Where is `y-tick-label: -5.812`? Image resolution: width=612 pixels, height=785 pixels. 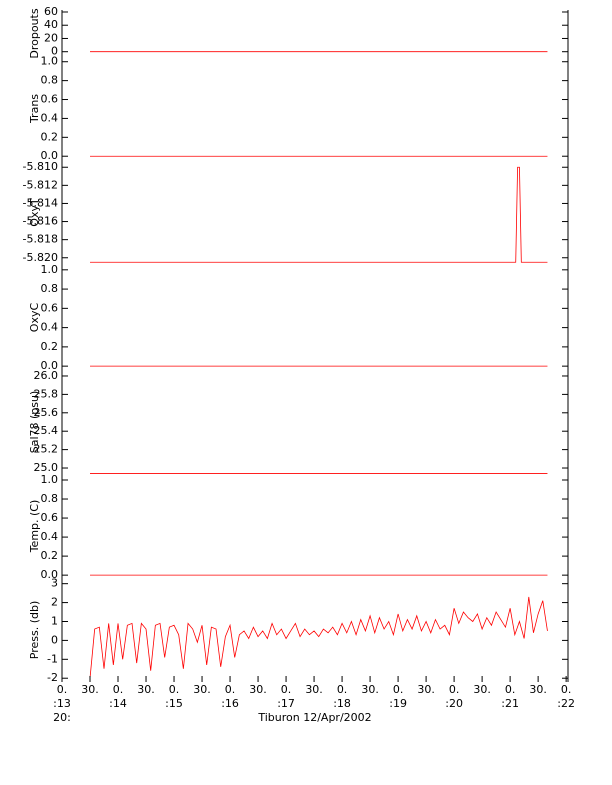
y-tick-label: -5.812 is located at coordinates (40, 184).